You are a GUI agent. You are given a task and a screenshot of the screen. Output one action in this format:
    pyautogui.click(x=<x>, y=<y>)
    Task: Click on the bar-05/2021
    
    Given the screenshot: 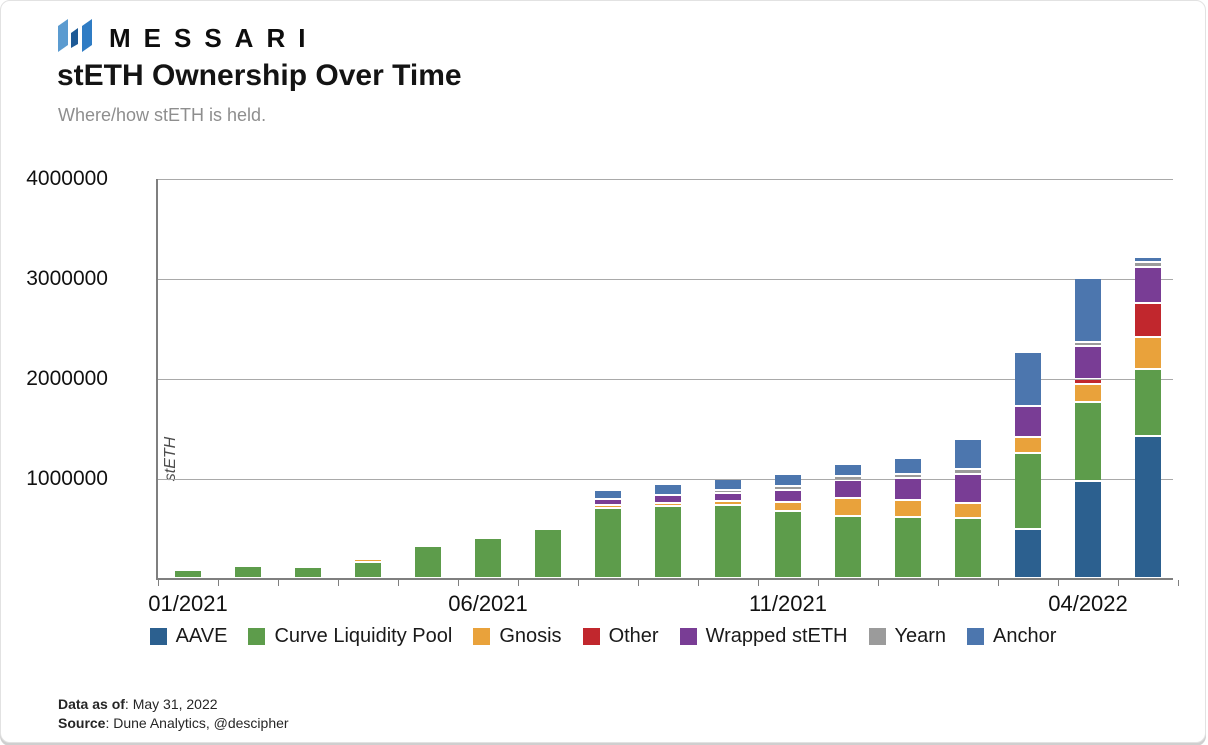 What is the action you would take?
    pyautogui.click(x=428, y=562)
    